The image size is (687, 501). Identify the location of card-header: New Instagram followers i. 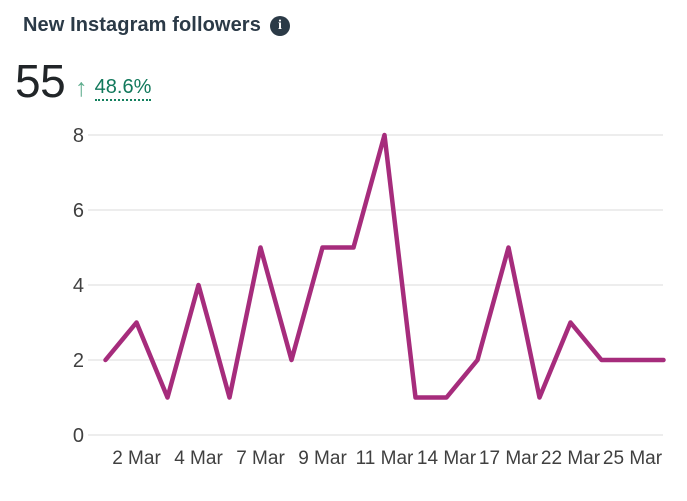
(156, 25).